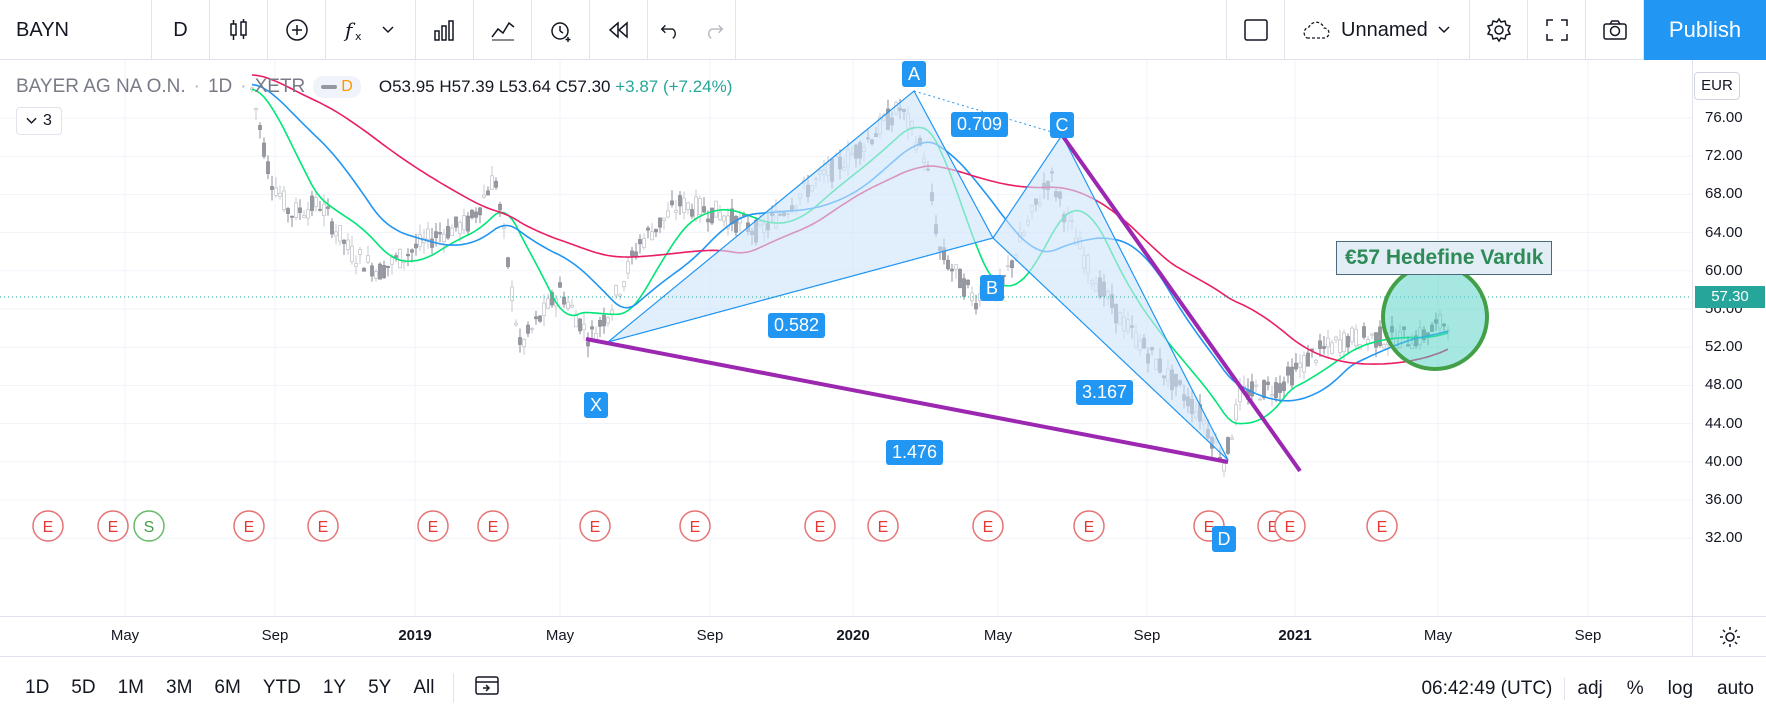 This screenshot has height=719, width=1766. What do you see at coordinates (980, 124) in the screenshot?
I see `ratio-label-ac: 0.709` at bounding box center [980, 124].